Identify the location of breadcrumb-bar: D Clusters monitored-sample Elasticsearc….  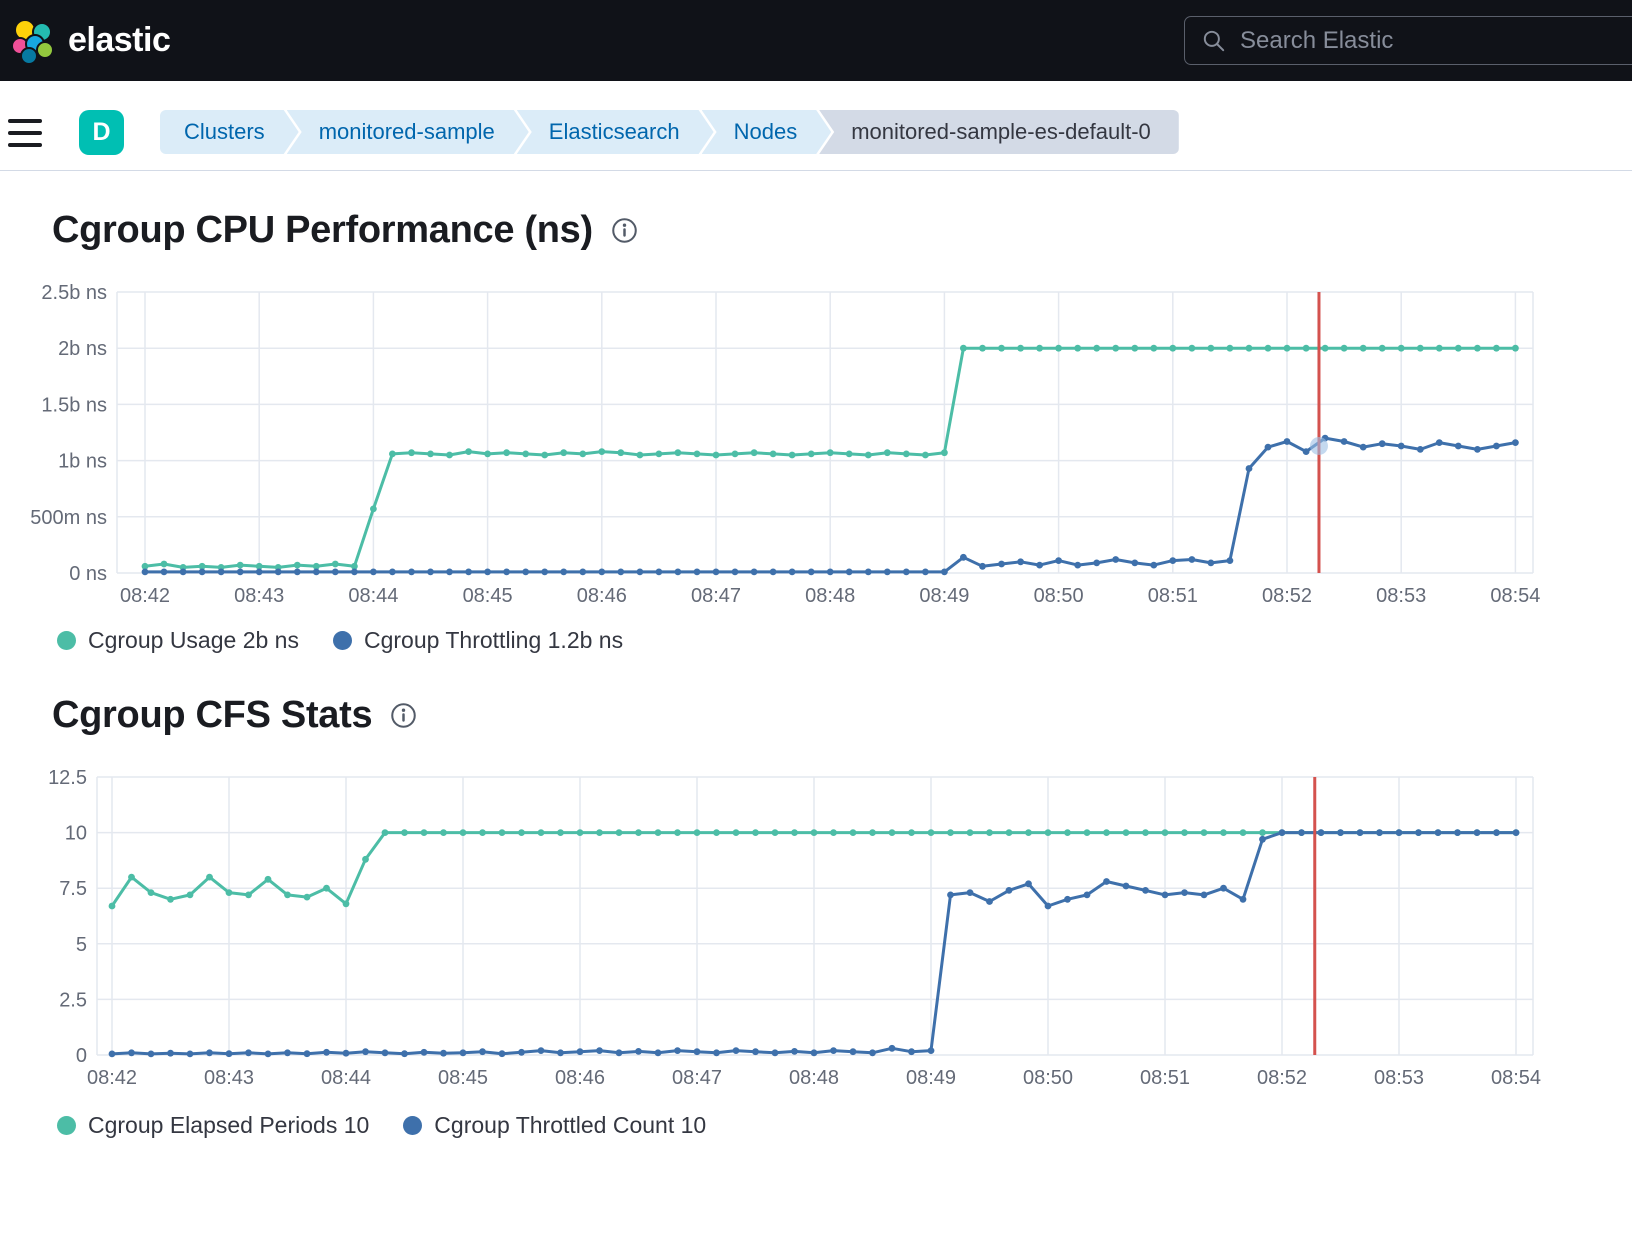
(816, 126).